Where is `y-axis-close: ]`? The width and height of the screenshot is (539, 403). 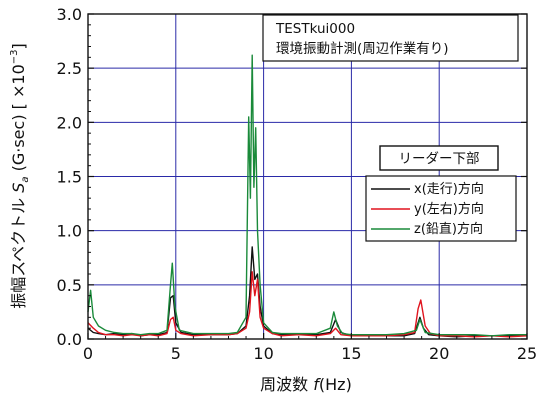 y-axis-close: ] is located at coordinates (18, 46).